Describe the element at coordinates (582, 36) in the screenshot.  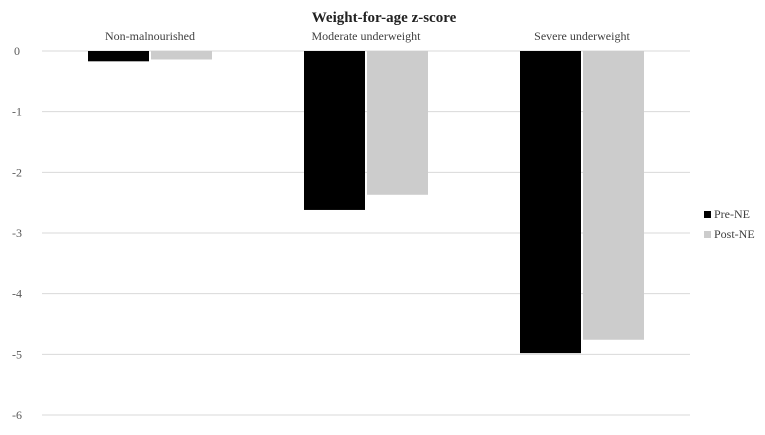
I see `category-label: Severe underweight` at that location.